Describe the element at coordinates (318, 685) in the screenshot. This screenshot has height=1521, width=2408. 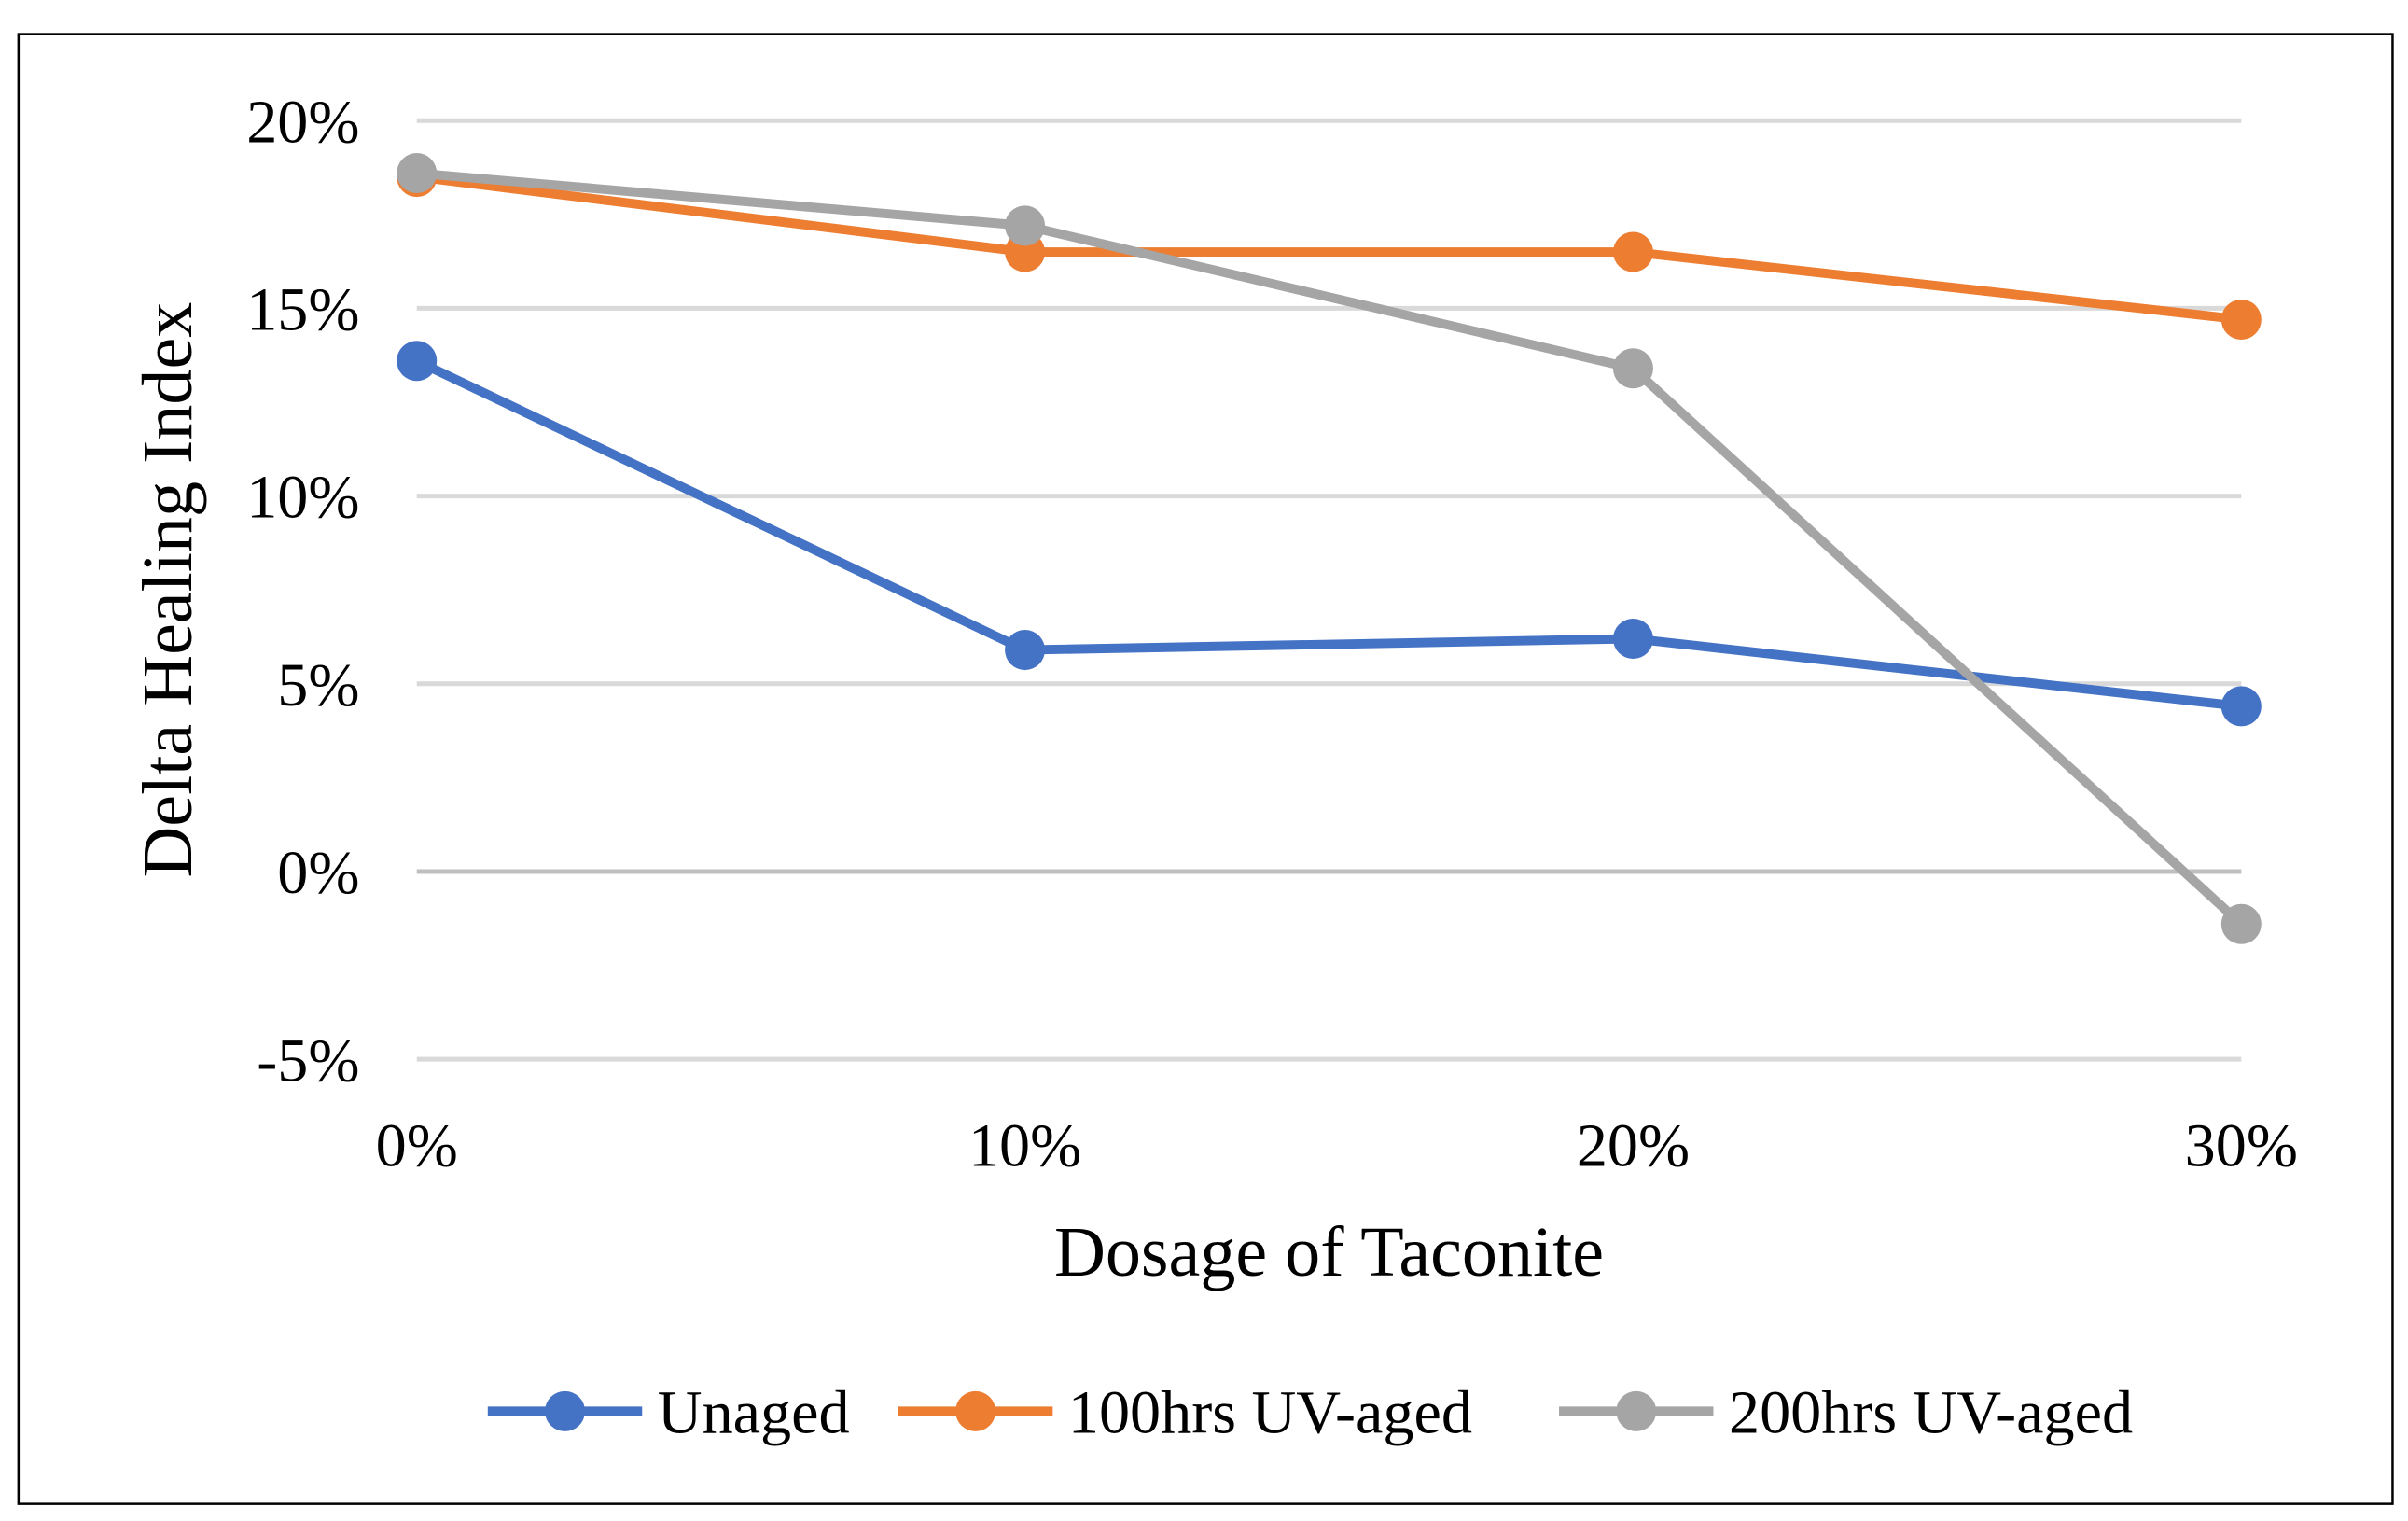
I see `y-tick-label: 5%` at that location.